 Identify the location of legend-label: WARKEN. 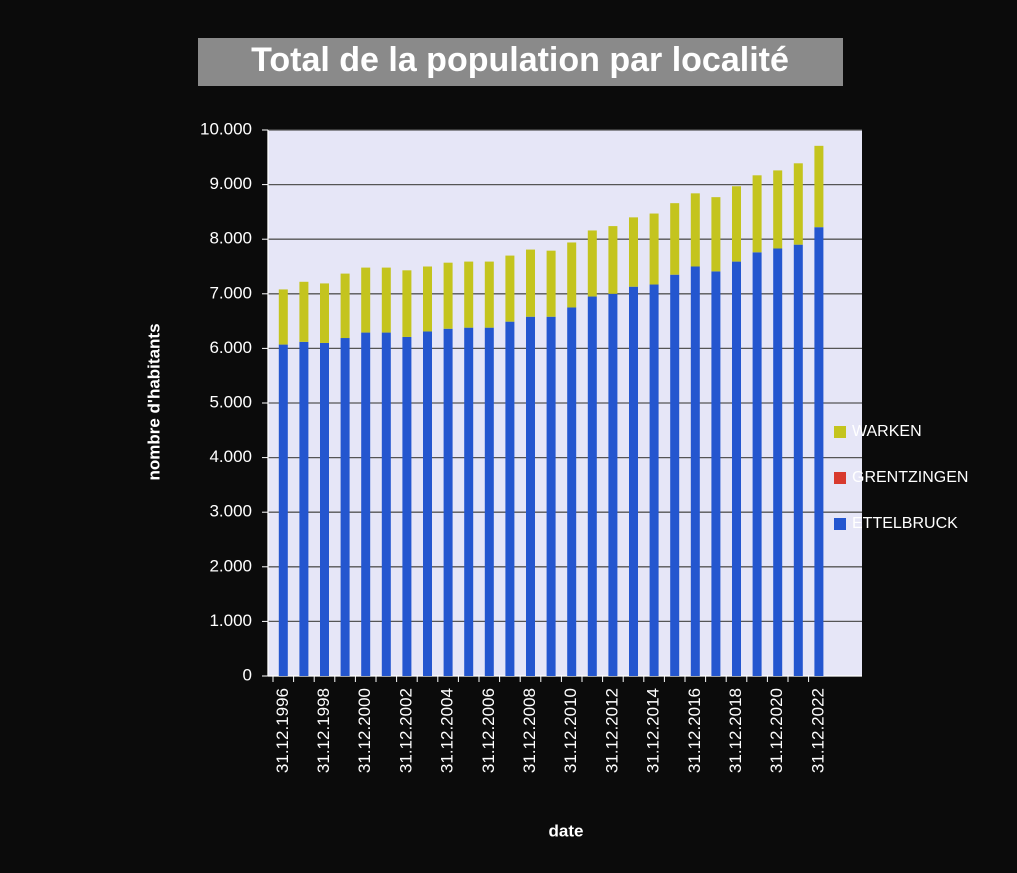
(887, 431).